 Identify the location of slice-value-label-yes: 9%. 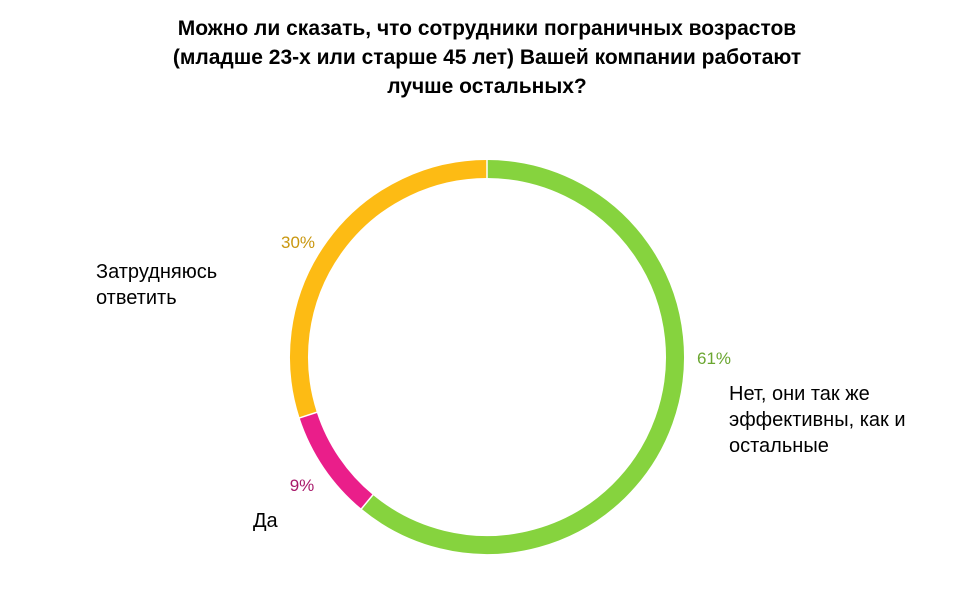
(302, 485).